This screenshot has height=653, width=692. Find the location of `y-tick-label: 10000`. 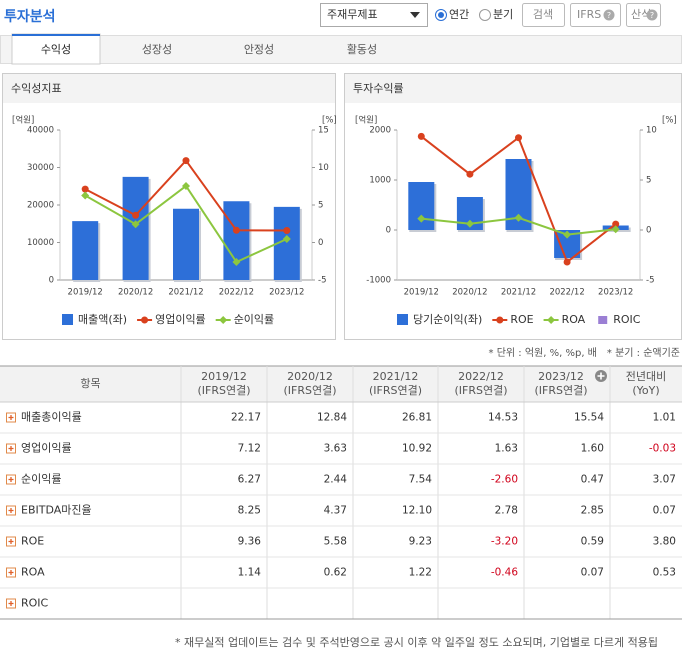

y-tick-label: 10000 is located at coordinates (40, 243).